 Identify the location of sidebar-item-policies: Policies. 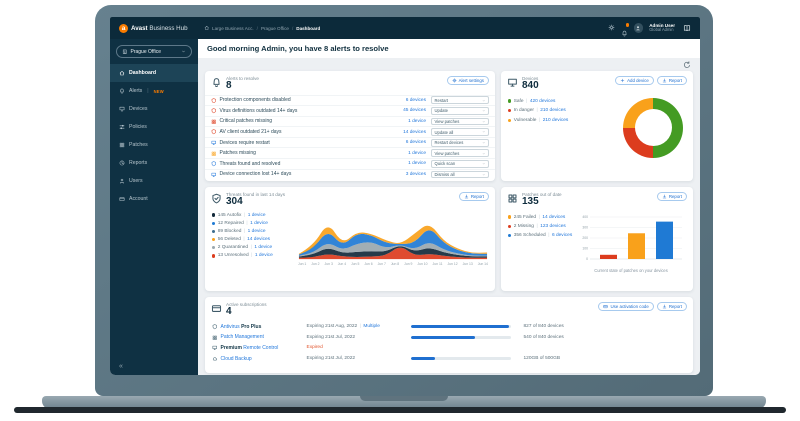
(154, 127).